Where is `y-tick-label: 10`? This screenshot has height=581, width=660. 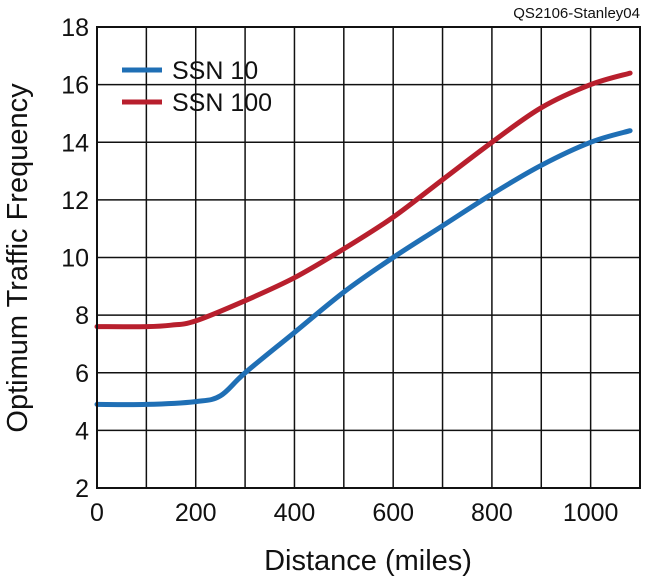
y-tick-label: 10 is located at coordinates (75, 259).